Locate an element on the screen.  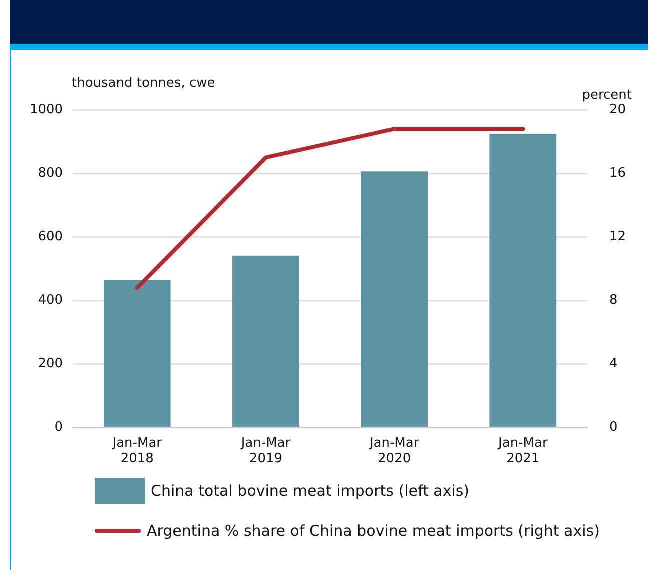
legend-label: China total bovine meat imports (left axis) is located at coordinates (310, 491).